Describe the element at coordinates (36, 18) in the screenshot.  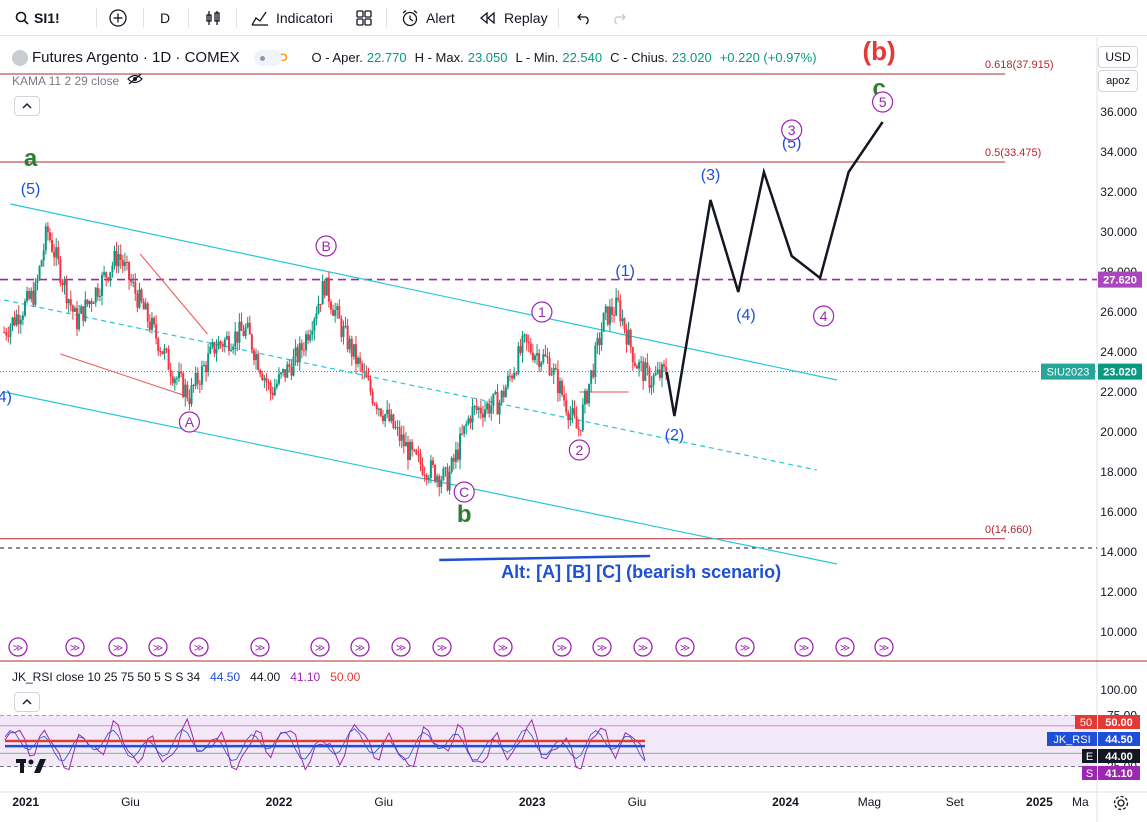
I see `symbol-search: SI1!` at that location.